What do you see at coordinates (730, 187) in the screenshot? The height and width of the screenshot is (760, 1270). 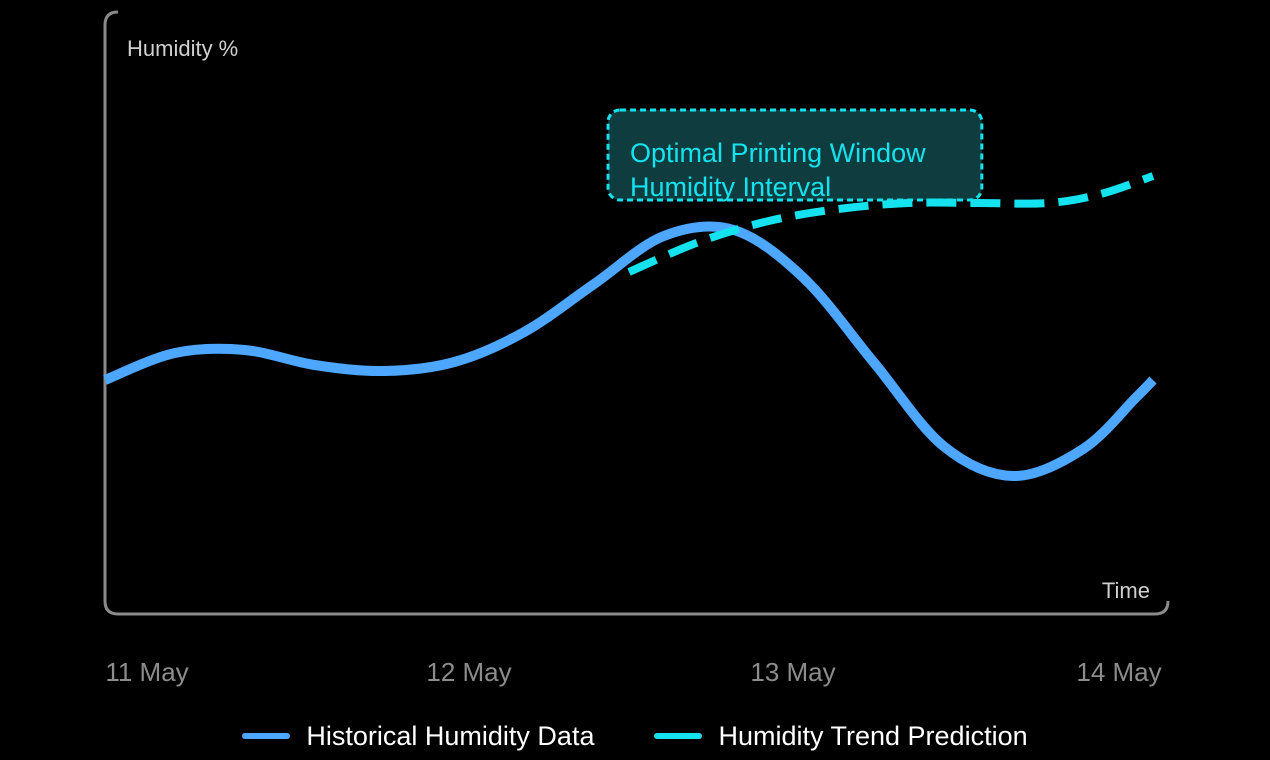 I see `annotation-text: Humidity Interval` at bounding box center [730, 187].